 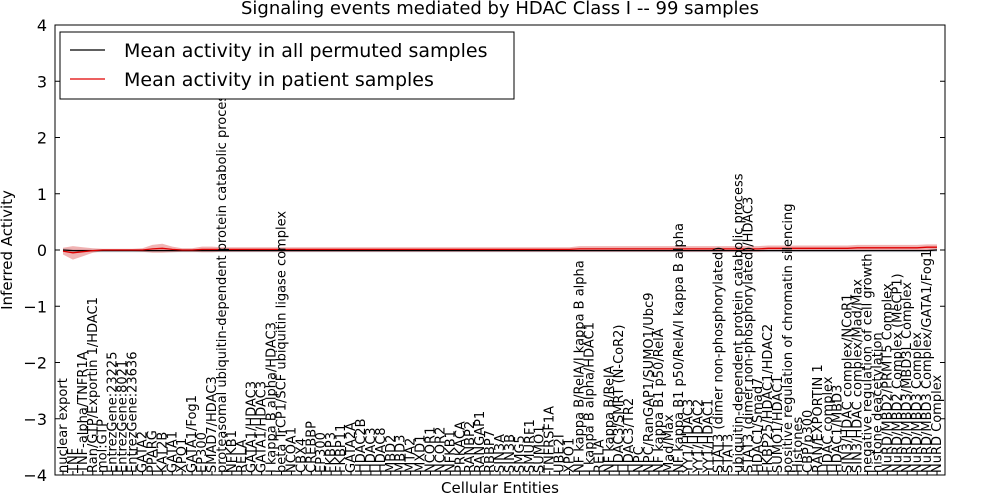 I want to click on x-tick-label: Histones, so click(x=798, y=445).